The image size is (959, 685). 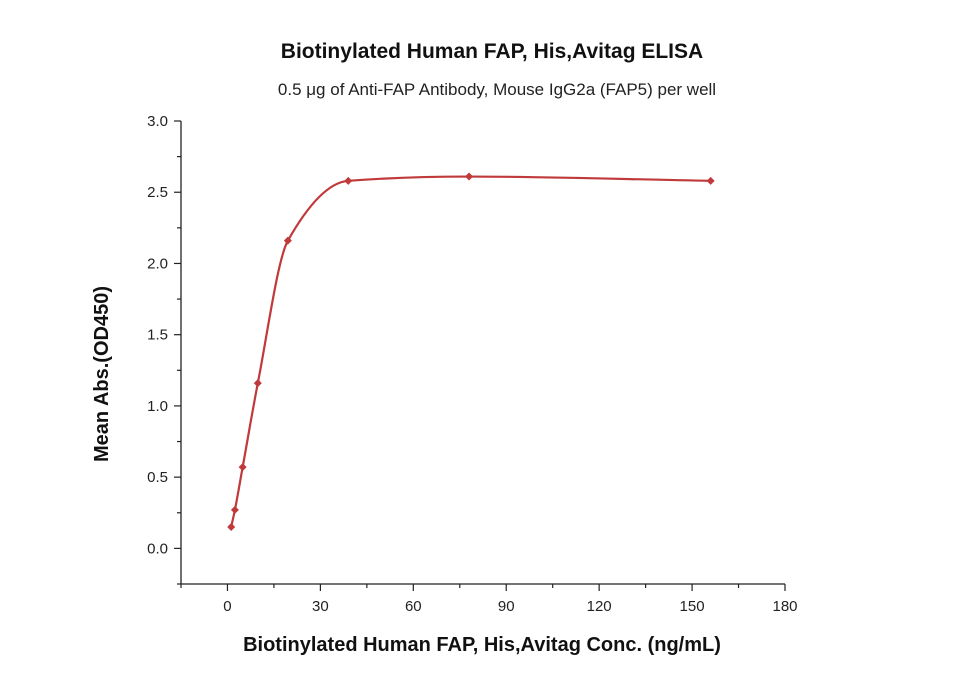 I want to click on x-tick-label: 30, so click(x=320, y=606).